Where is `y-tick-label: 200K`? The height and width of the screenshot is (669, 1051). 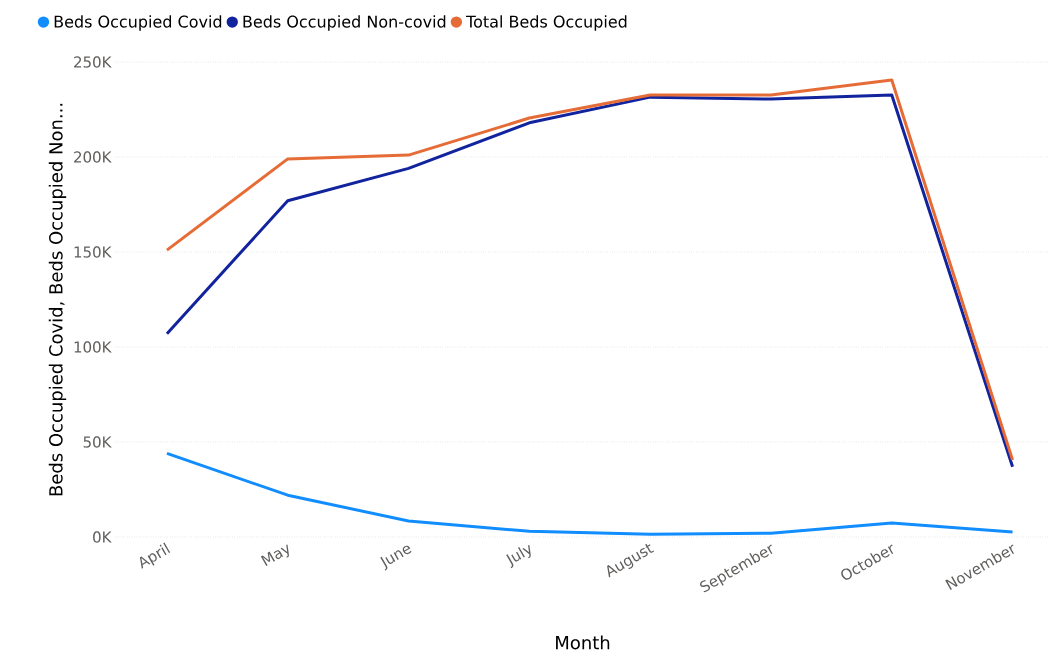
y-tick-label: 200K is located at coordinates (93, 157).